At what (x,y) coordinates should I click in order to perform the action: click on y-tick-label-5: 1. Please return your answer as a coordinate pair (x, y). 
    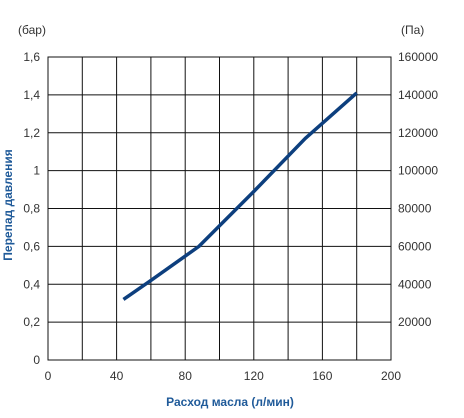
    Looking at the image, I should click on (36, 171).